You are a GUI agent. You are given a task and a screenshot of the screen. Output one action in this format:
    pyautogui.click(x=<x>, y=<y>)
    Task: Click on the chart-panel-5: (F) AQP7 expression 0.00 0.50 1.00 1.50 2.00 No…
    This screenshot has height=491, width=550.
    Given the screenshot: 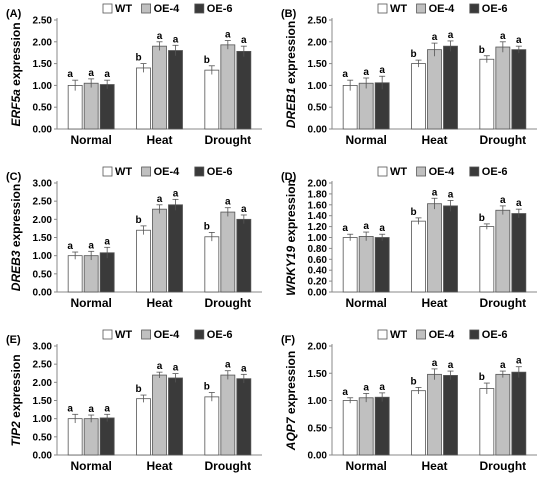 What is the action you would take?
    pyautogui.click(x=409, y=401)
    